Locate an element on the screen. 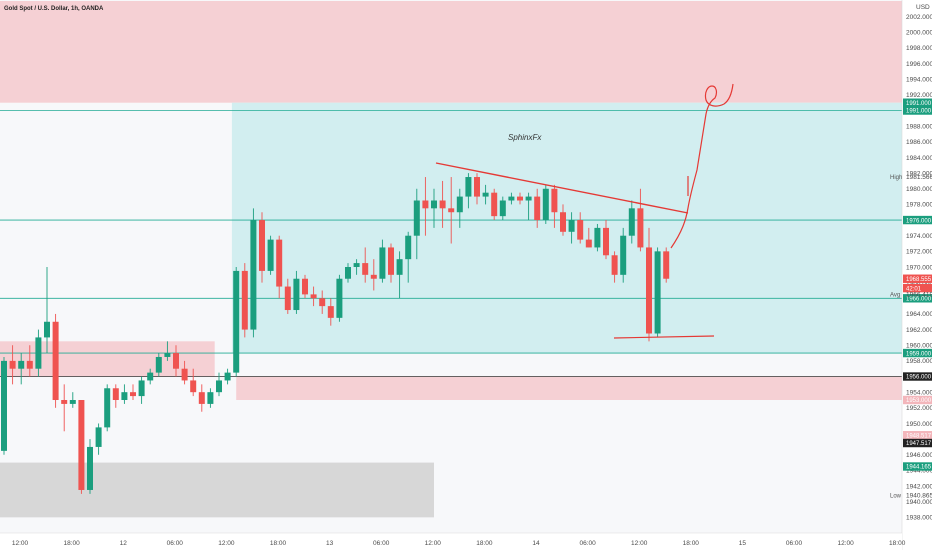  y-tick-label: 2002.000 is located at coordinates (919, 17).